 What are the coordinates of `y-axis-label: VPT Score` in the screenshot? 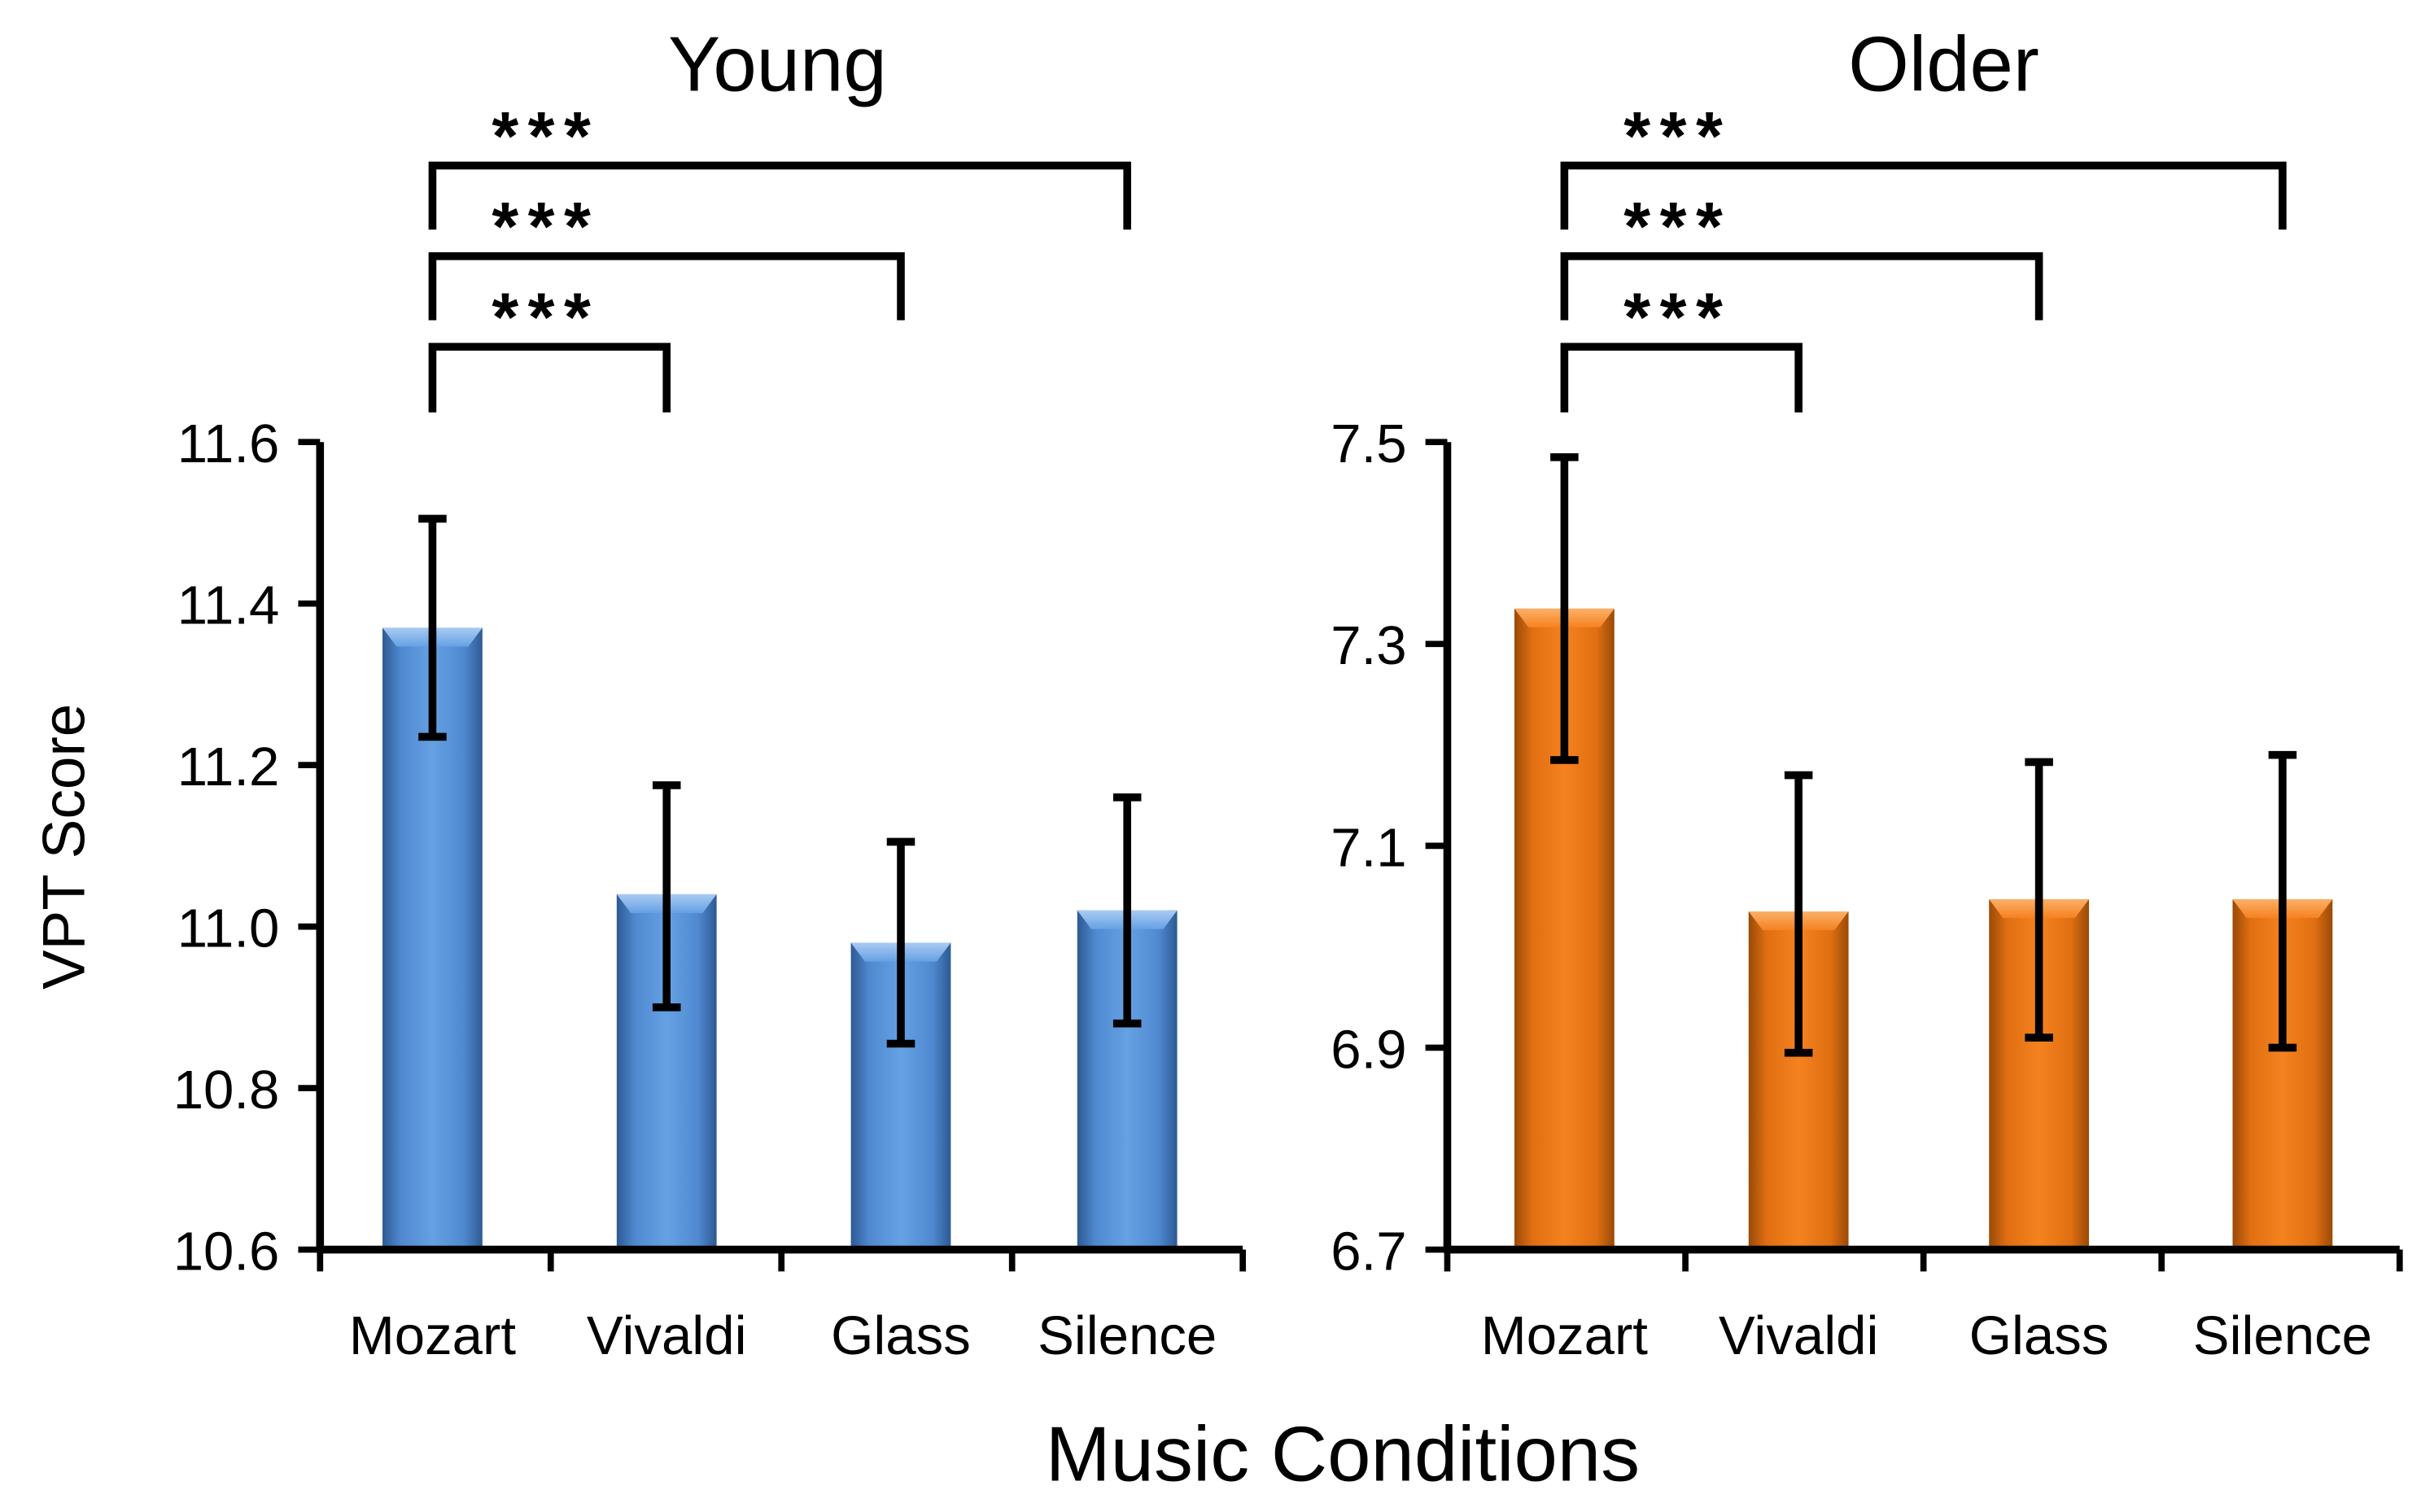 It's located at (65, 847).